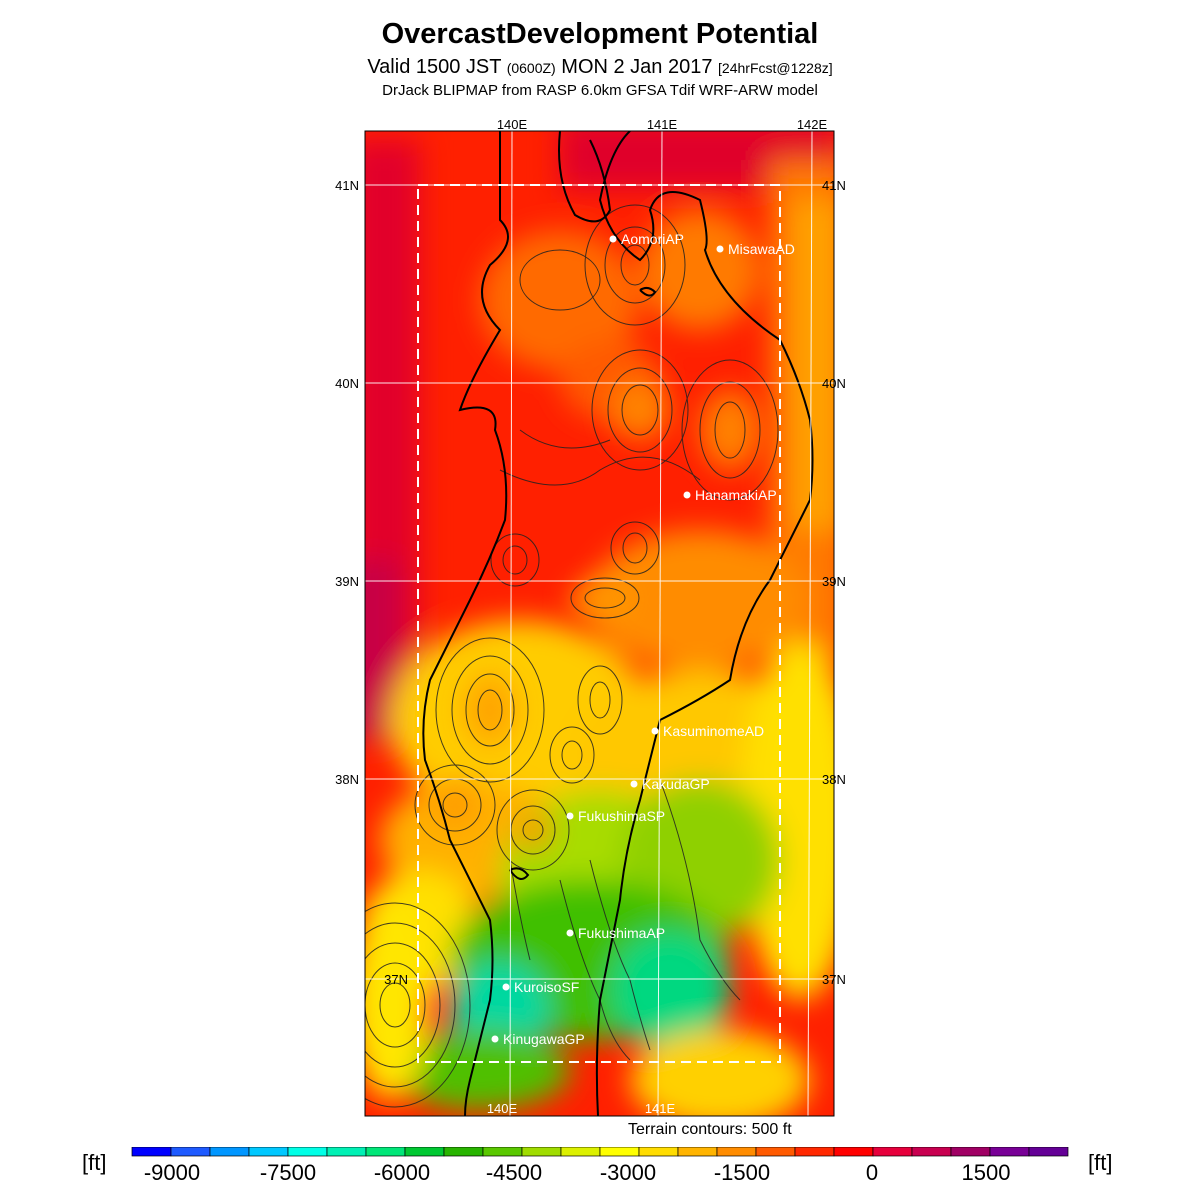  What do you see at coordinates (872, 1172) in the screenshot?
I see `colorbar-tick-label: 0` at bounding box center [872, 1172].